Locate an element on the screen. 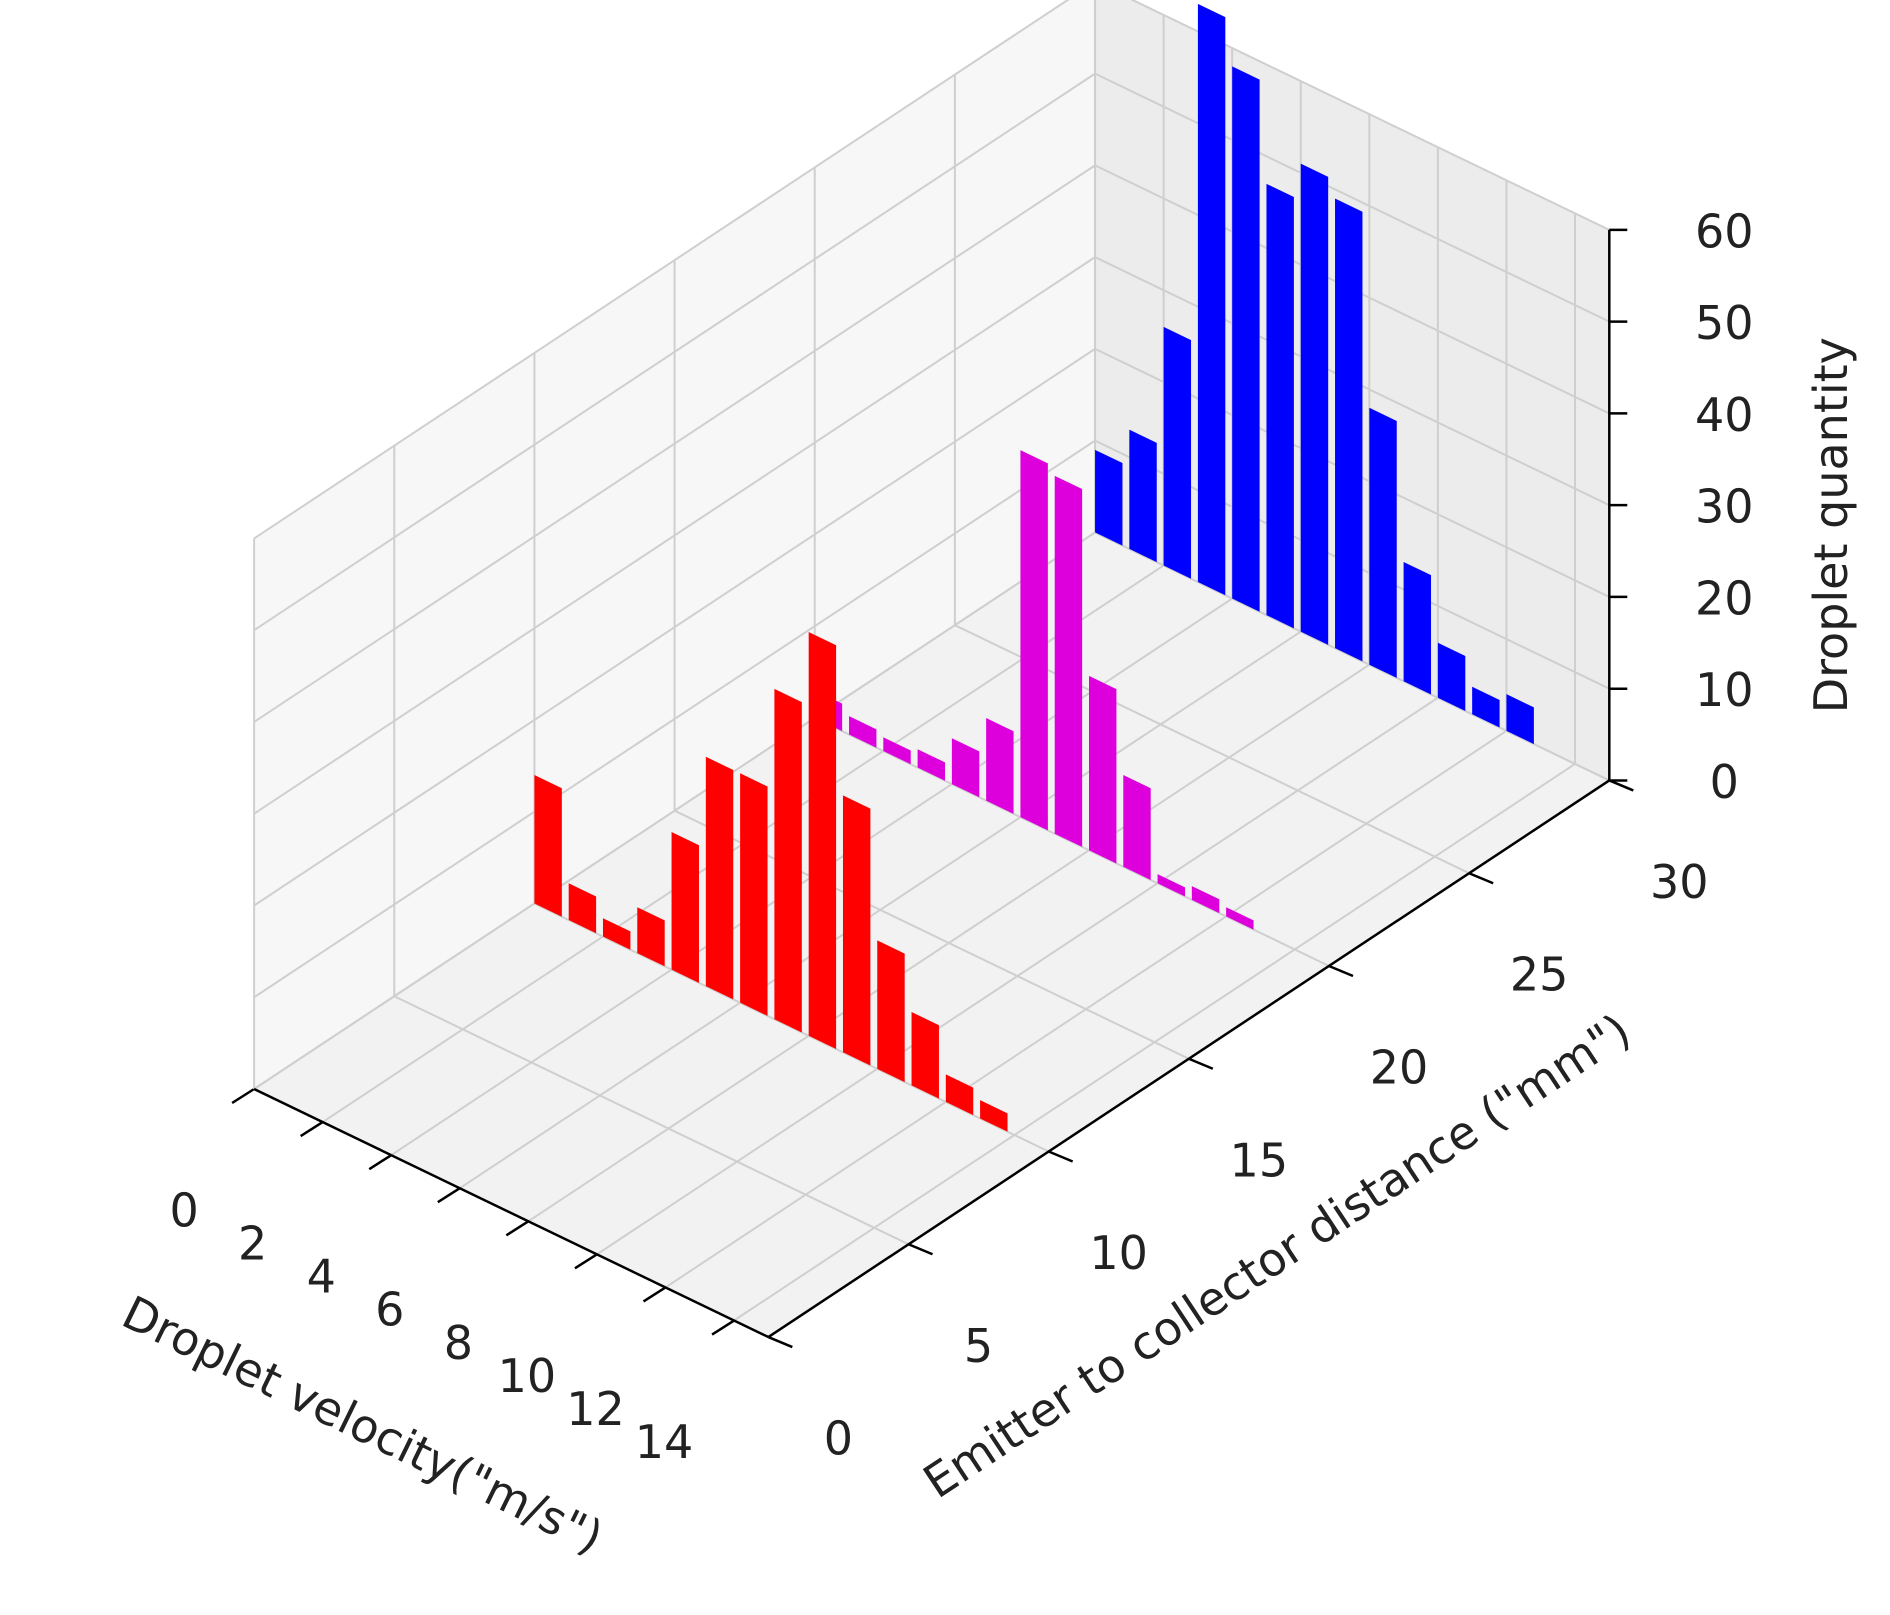 The image size is (1890, 1615). z-tick-label: 40 is located at coordinates (1724, 415).